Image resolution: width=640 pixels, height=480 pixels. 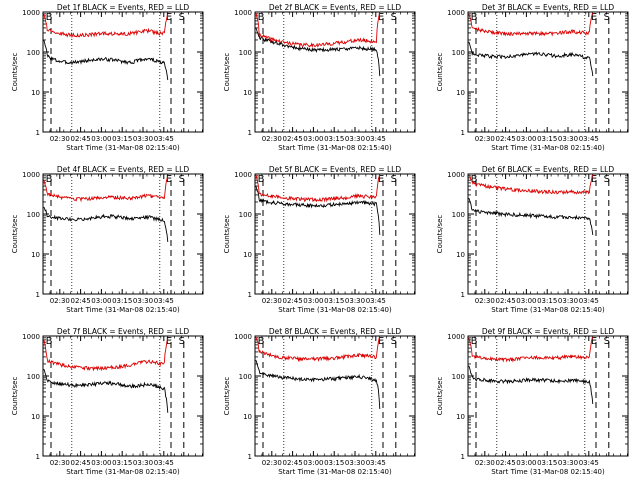 What do you see at coordinates (123, 331) in the screenshot?
I see `chart-title: Det 7f BLACK = Events, RED = LLD` at bounding box center [123, 331].